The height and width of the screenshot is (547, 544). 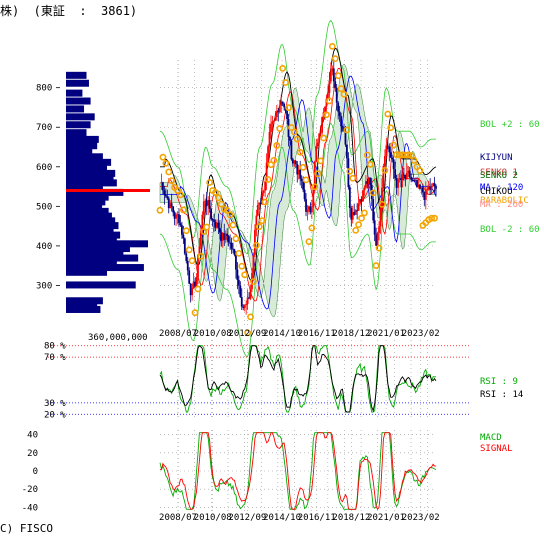 I want to click on x-tick-label: 2012/09, so click(x=247, y=334).